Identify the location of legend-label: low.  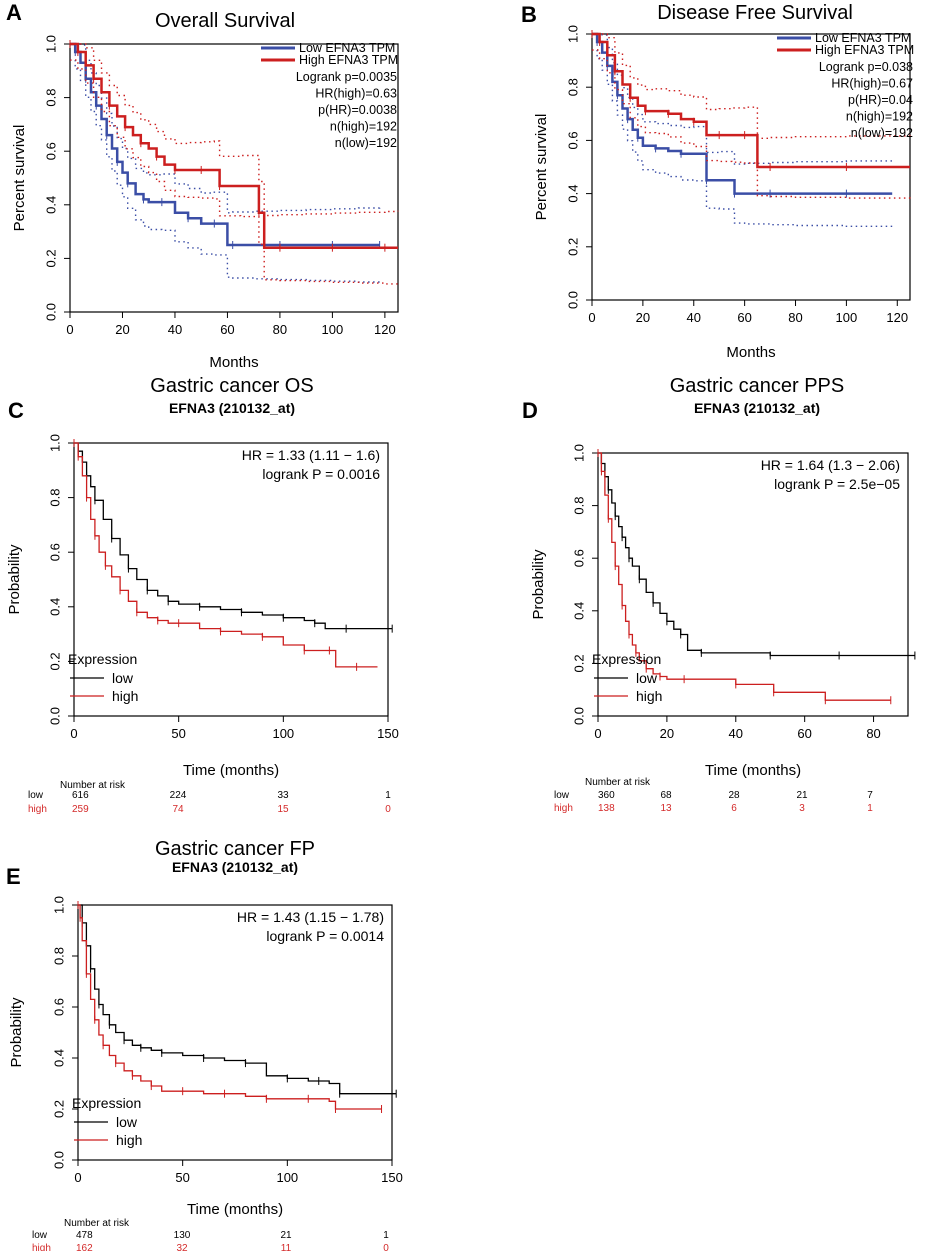
(647, 678).